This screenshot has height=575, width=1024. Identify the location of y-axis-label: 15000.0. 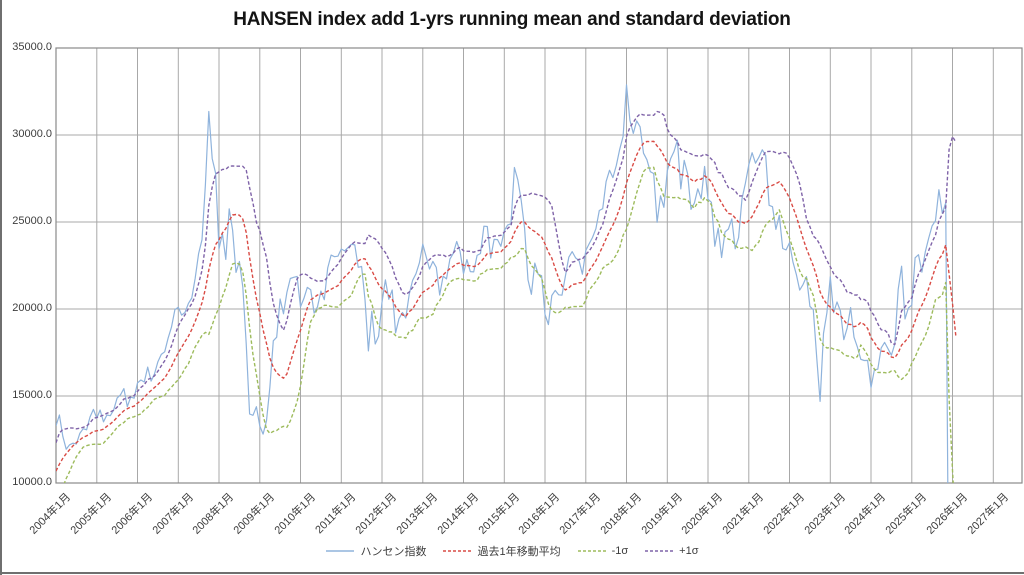
(32, 395).